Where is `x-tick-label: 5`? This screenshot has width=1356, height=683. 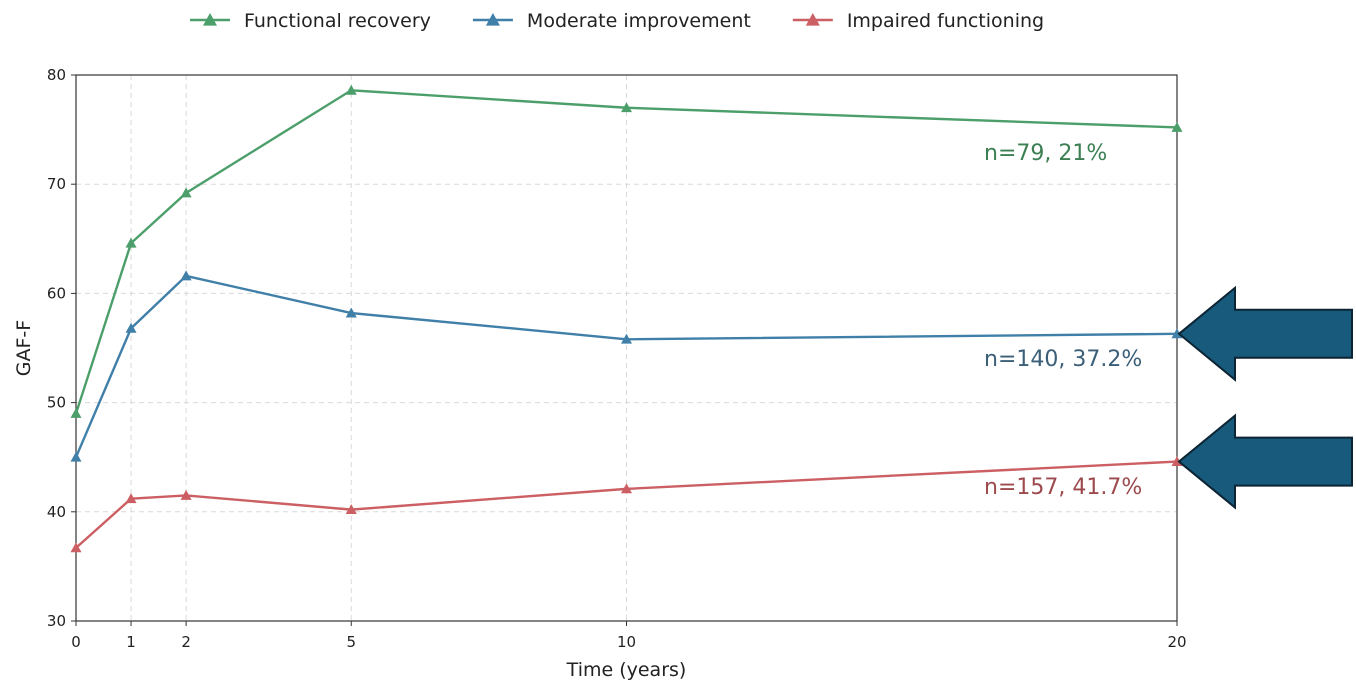 x-tick-label: 5 is located at coordinates (351, 642).